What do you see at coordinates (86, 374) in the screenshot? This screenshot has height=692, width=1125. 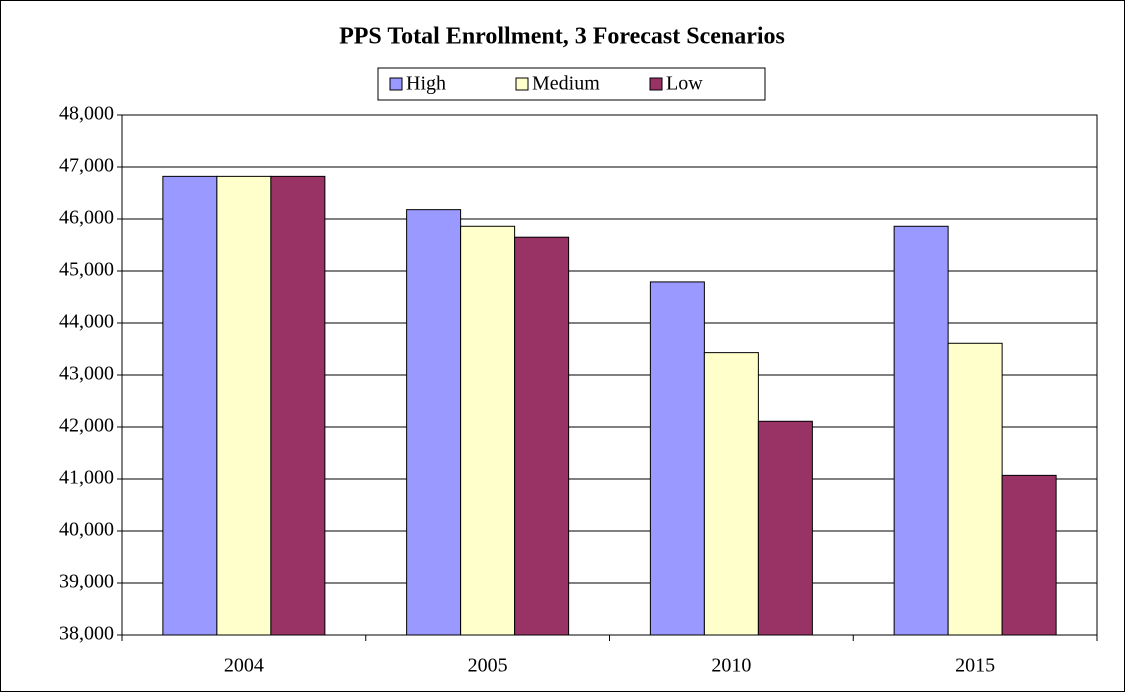 I see `y-tick-label: 43,000` at bounding box center [86, 374].